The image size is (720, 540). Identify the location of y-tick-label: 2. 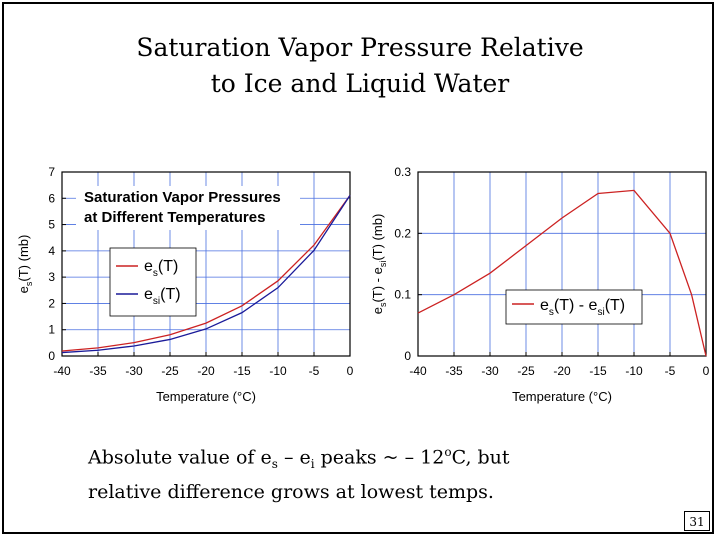
(51, 303).